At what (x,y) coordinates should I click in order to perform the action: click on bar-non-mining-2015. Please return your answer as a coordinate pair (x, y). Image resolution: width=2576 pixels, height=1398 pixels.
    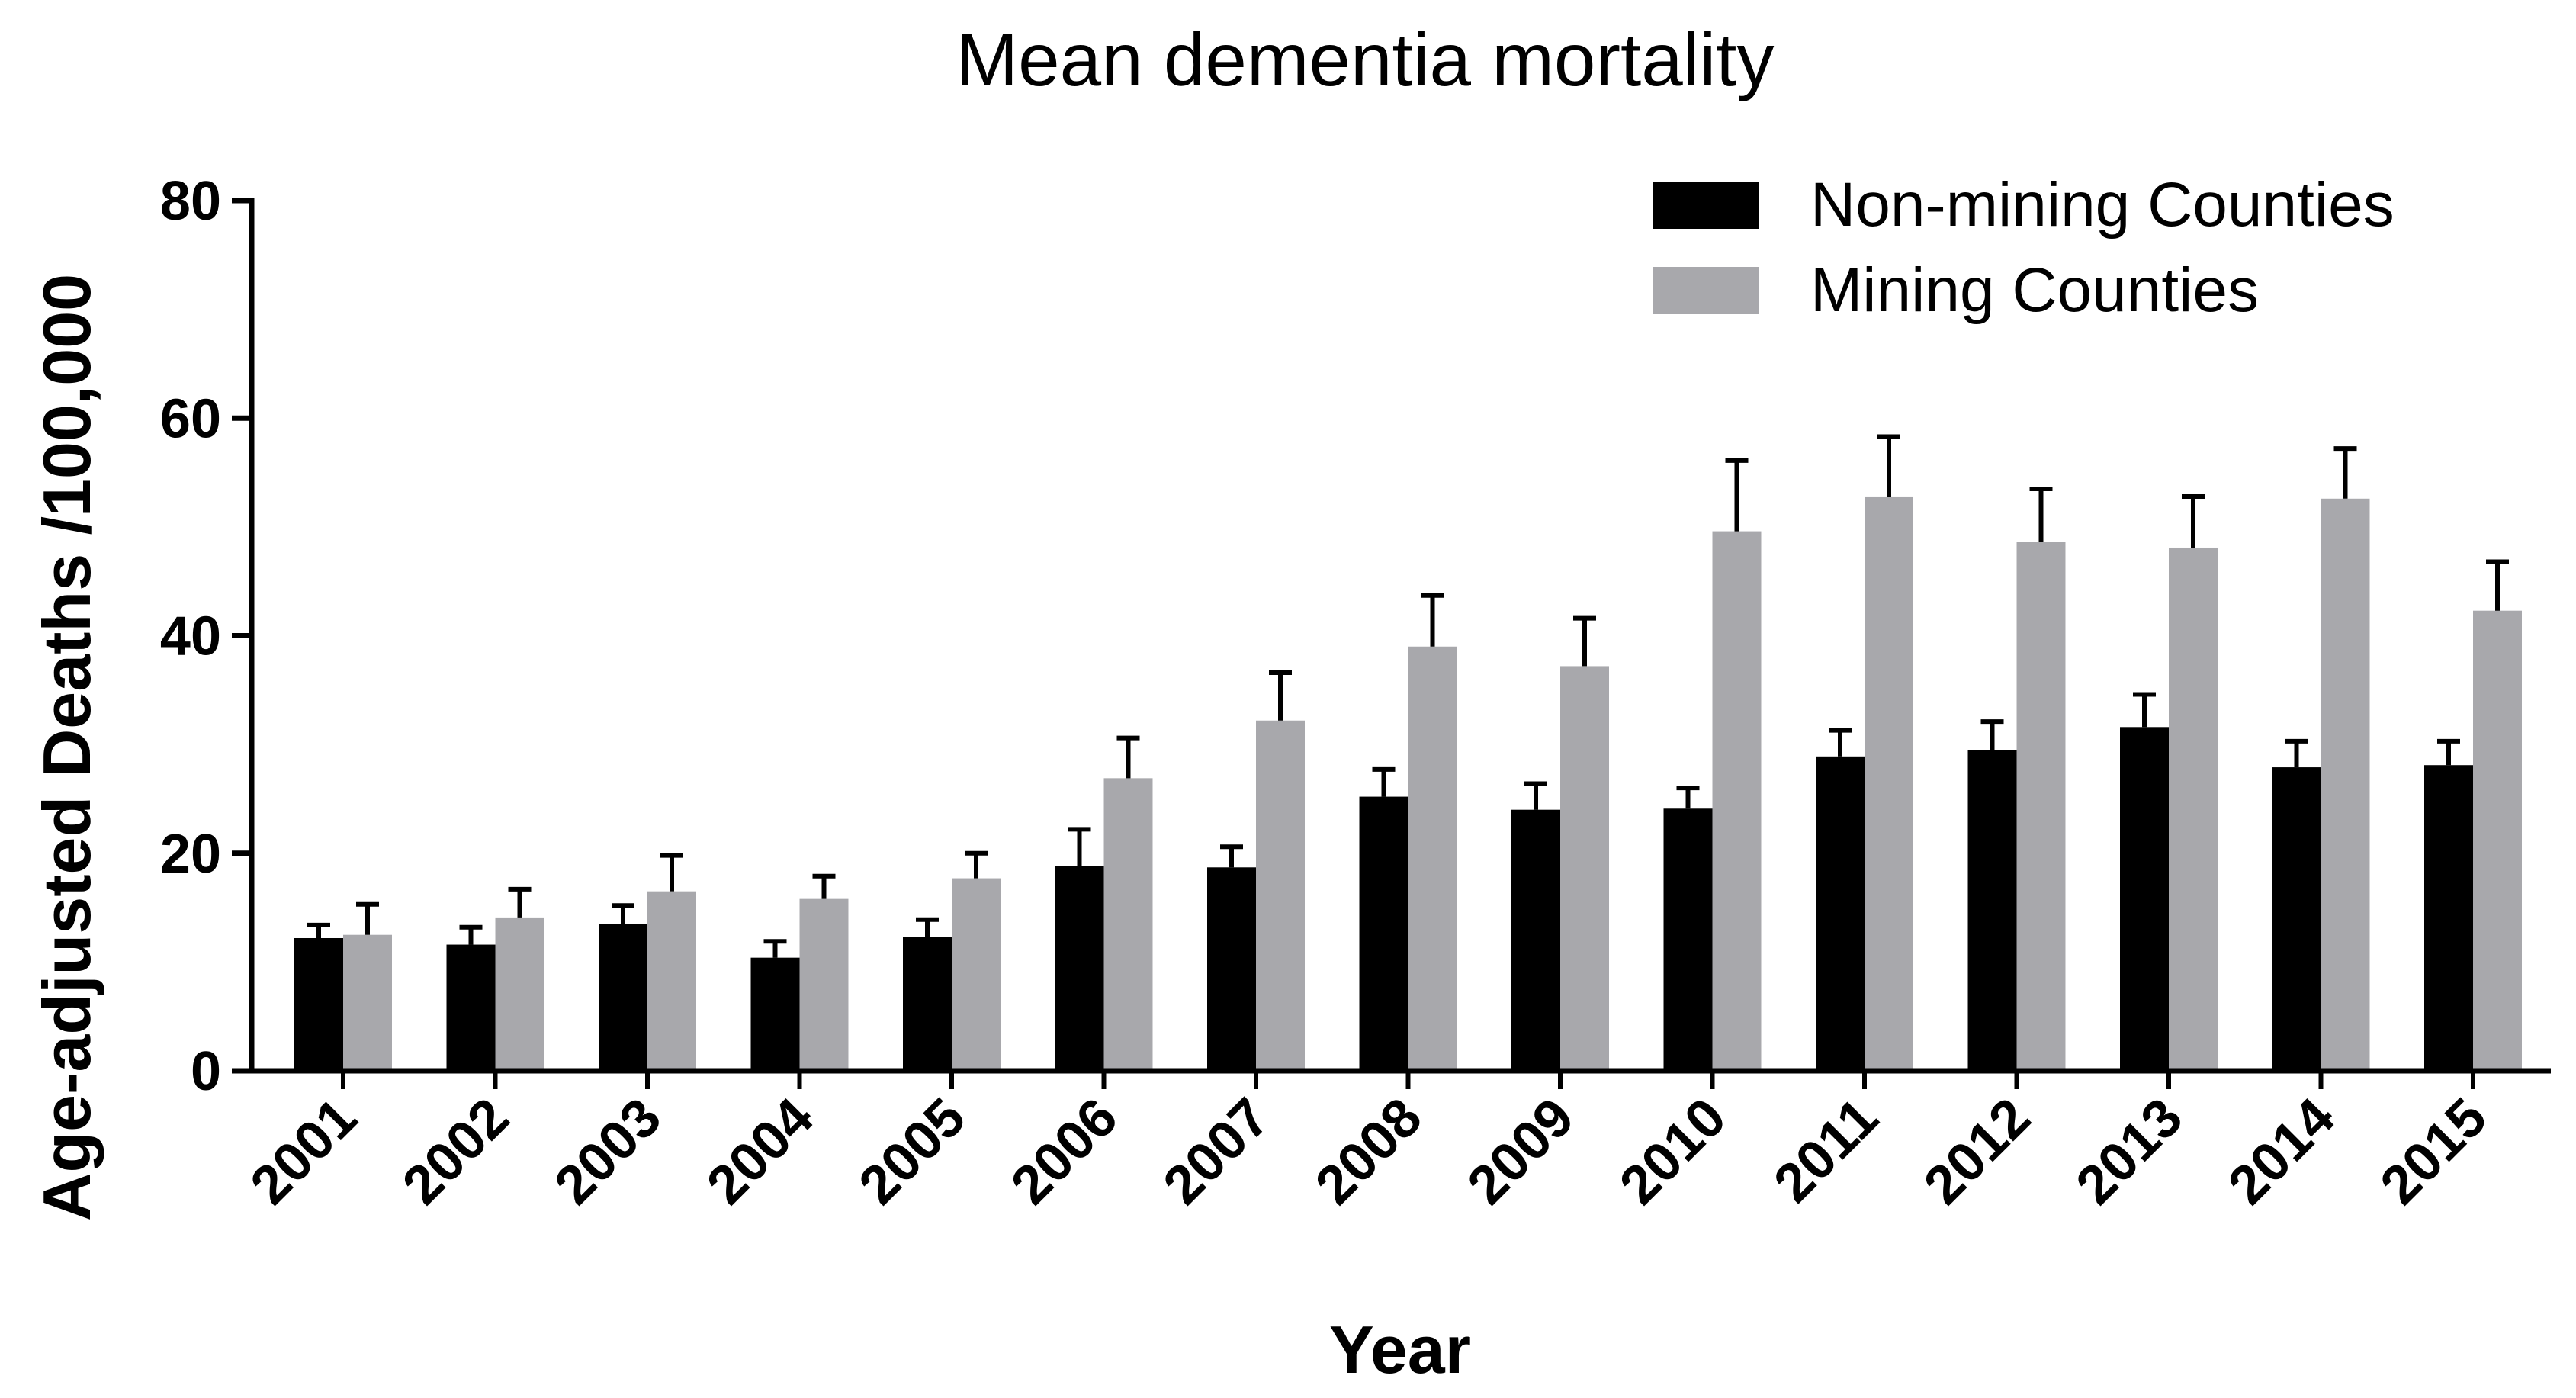
    Looking at the image, I should click on (2448, 918).